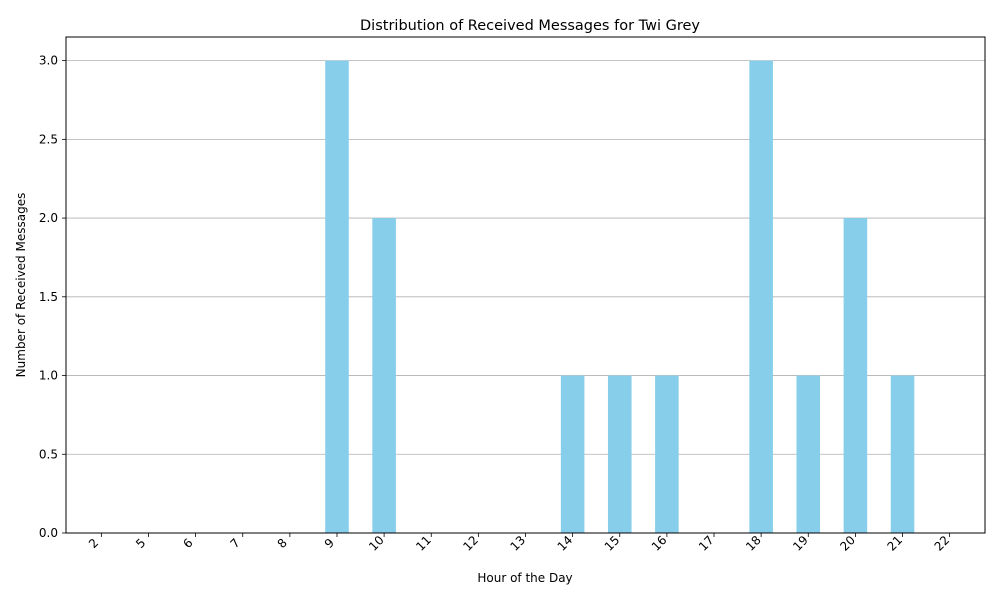  I want to click on x-tick-label: 21, so click(895, 543).